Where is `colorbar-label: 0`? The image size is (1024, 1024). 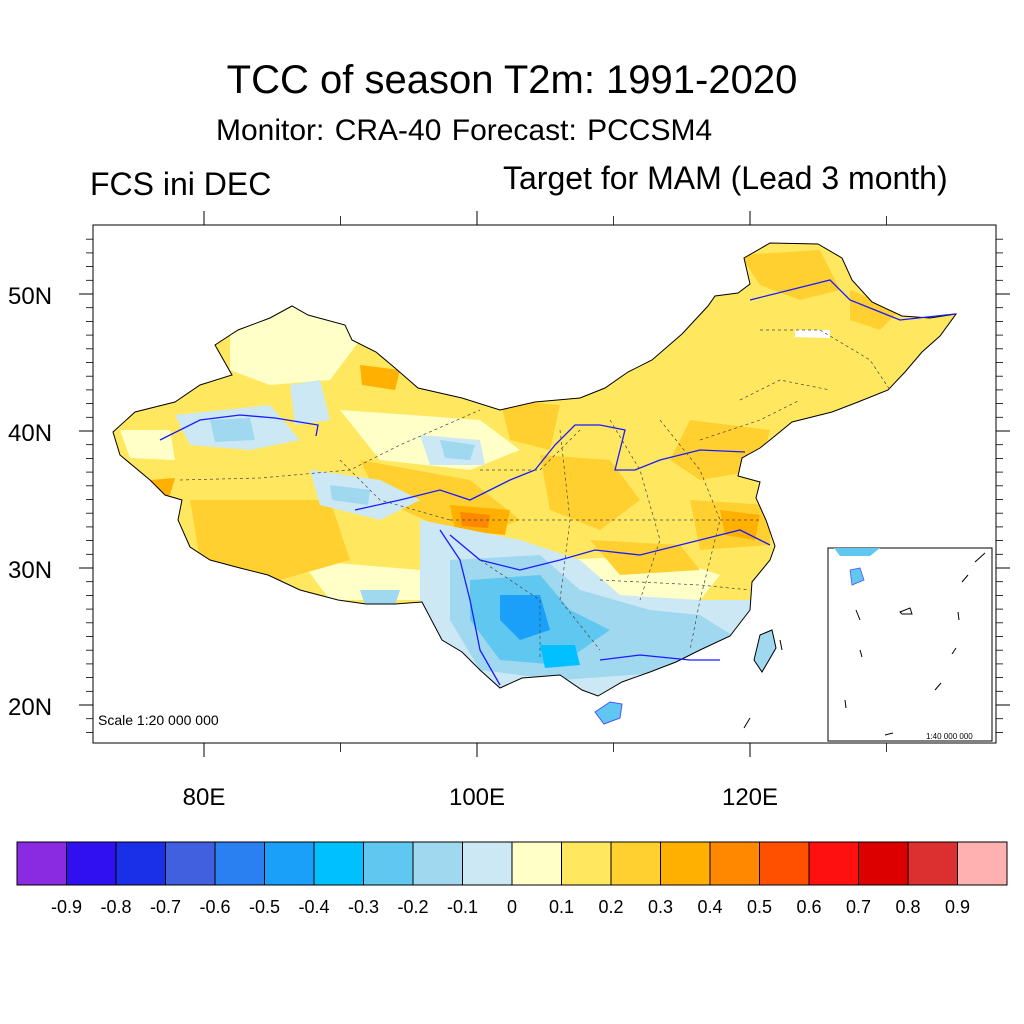
colorbar-label: 0 is located at coordinates (512, 907).